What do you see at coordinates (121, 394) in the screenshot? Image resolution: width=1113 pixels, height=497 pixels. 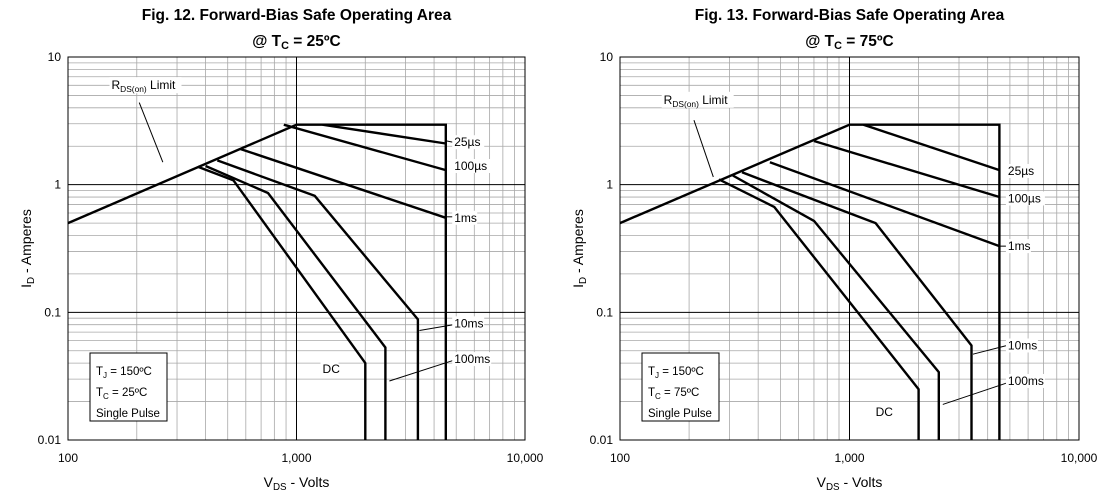 I see `condition-line: TC = 25ºC` at bounding box center [121, 394].